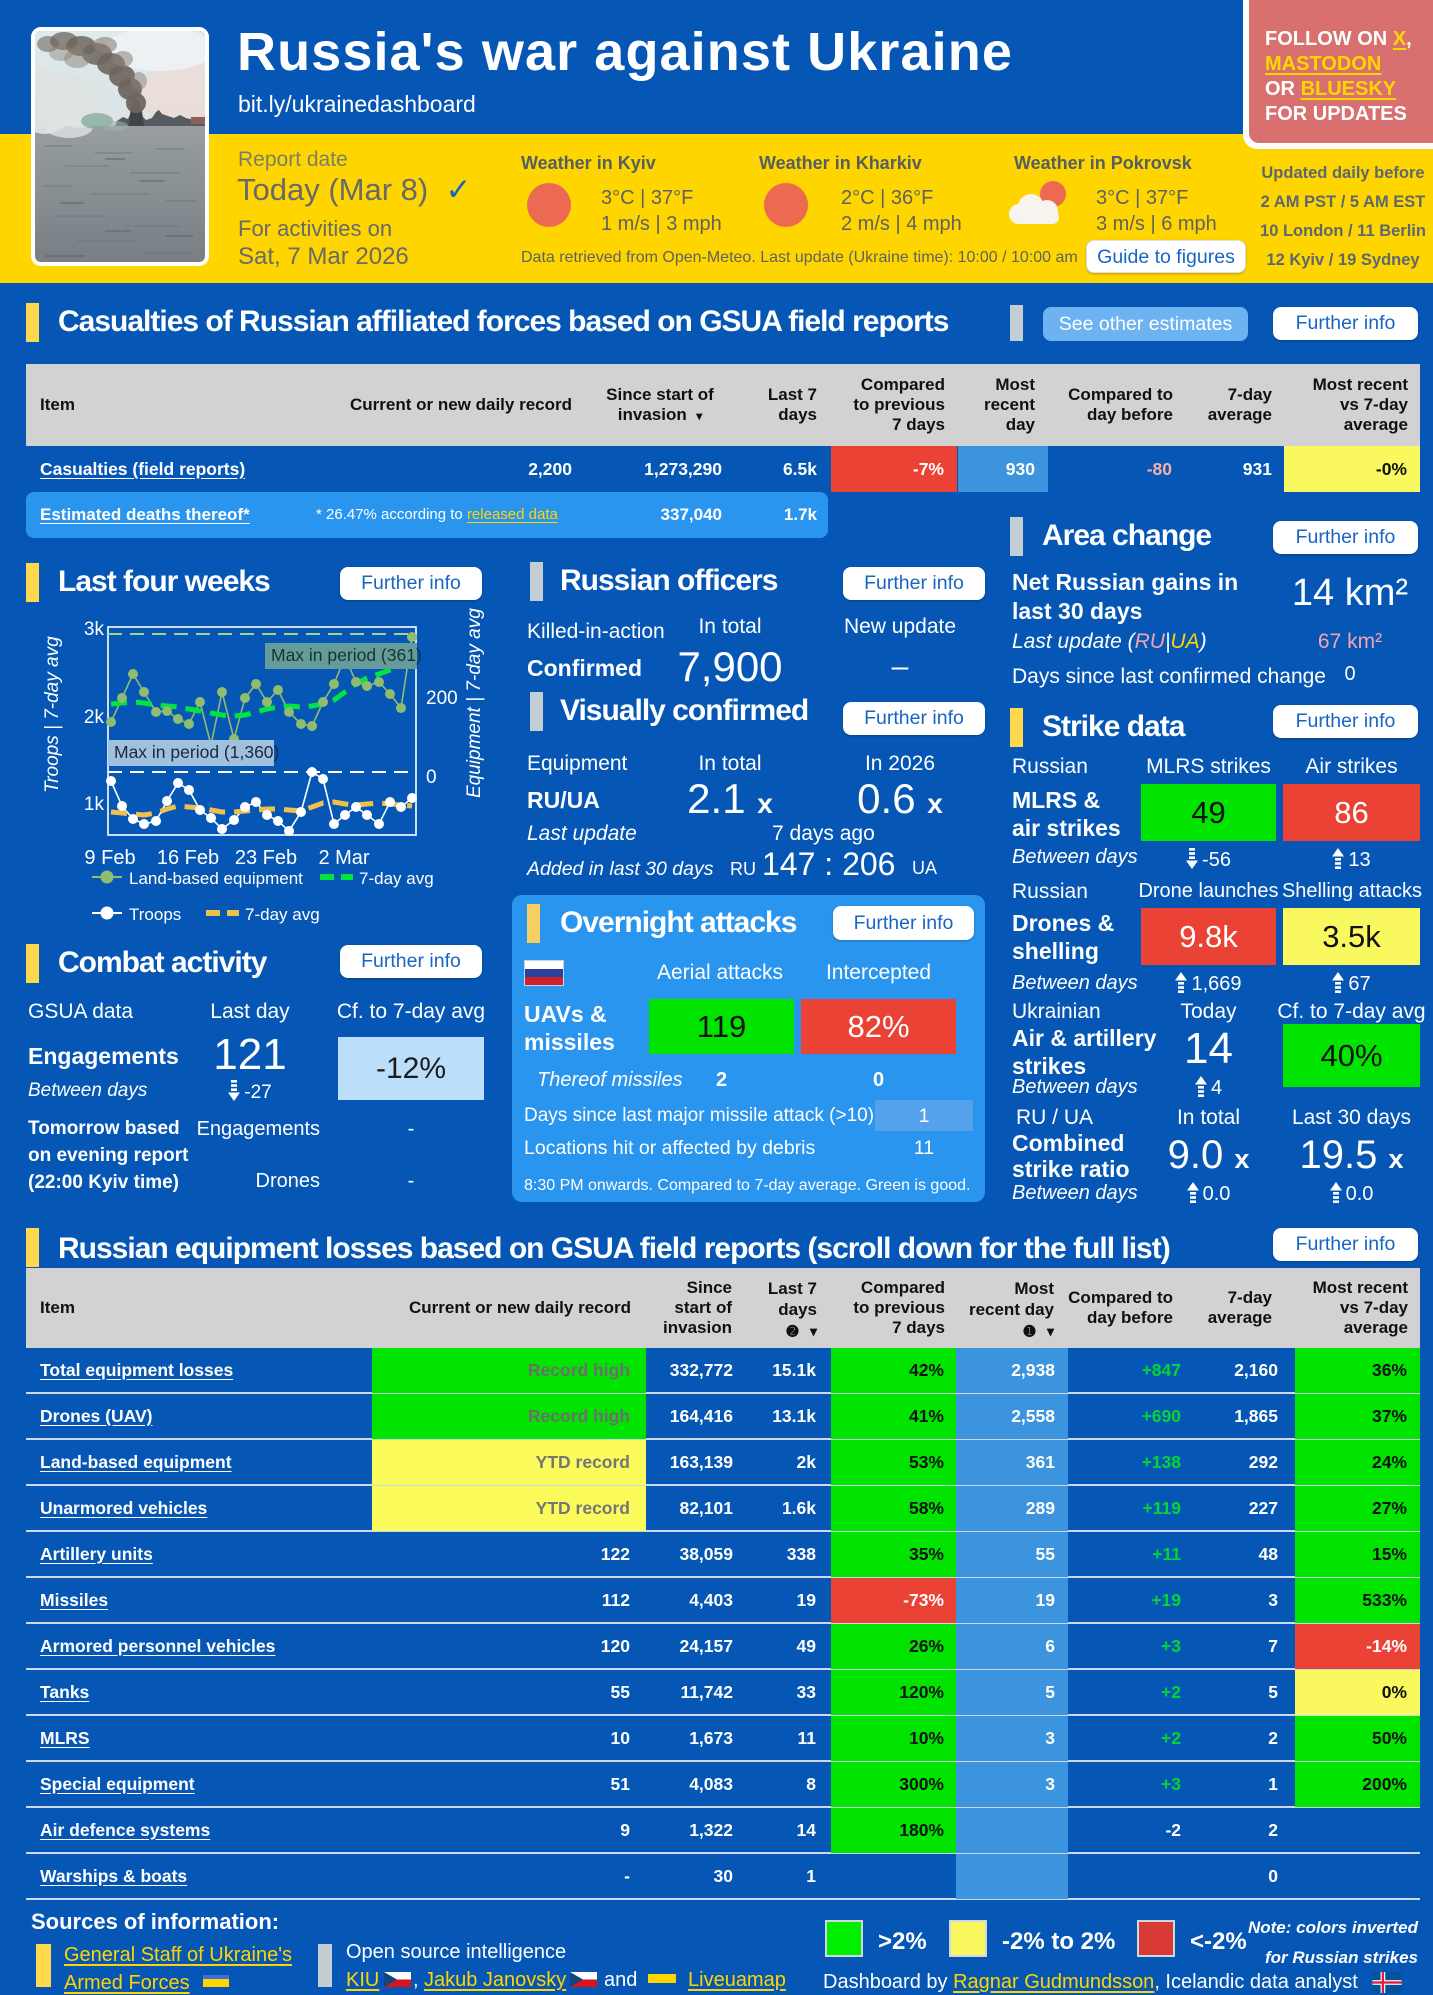 The height and width of the screenshot is (1995, 1433). I want to click on svg-text: 2k, so click(94, 717).